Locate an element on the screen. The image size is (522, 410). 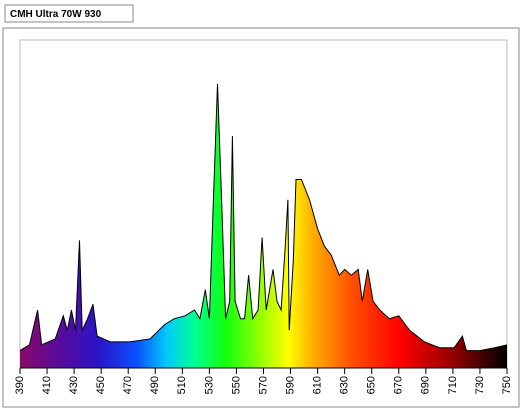
x-tick-label: 670 is located at coordinates (399, 385).